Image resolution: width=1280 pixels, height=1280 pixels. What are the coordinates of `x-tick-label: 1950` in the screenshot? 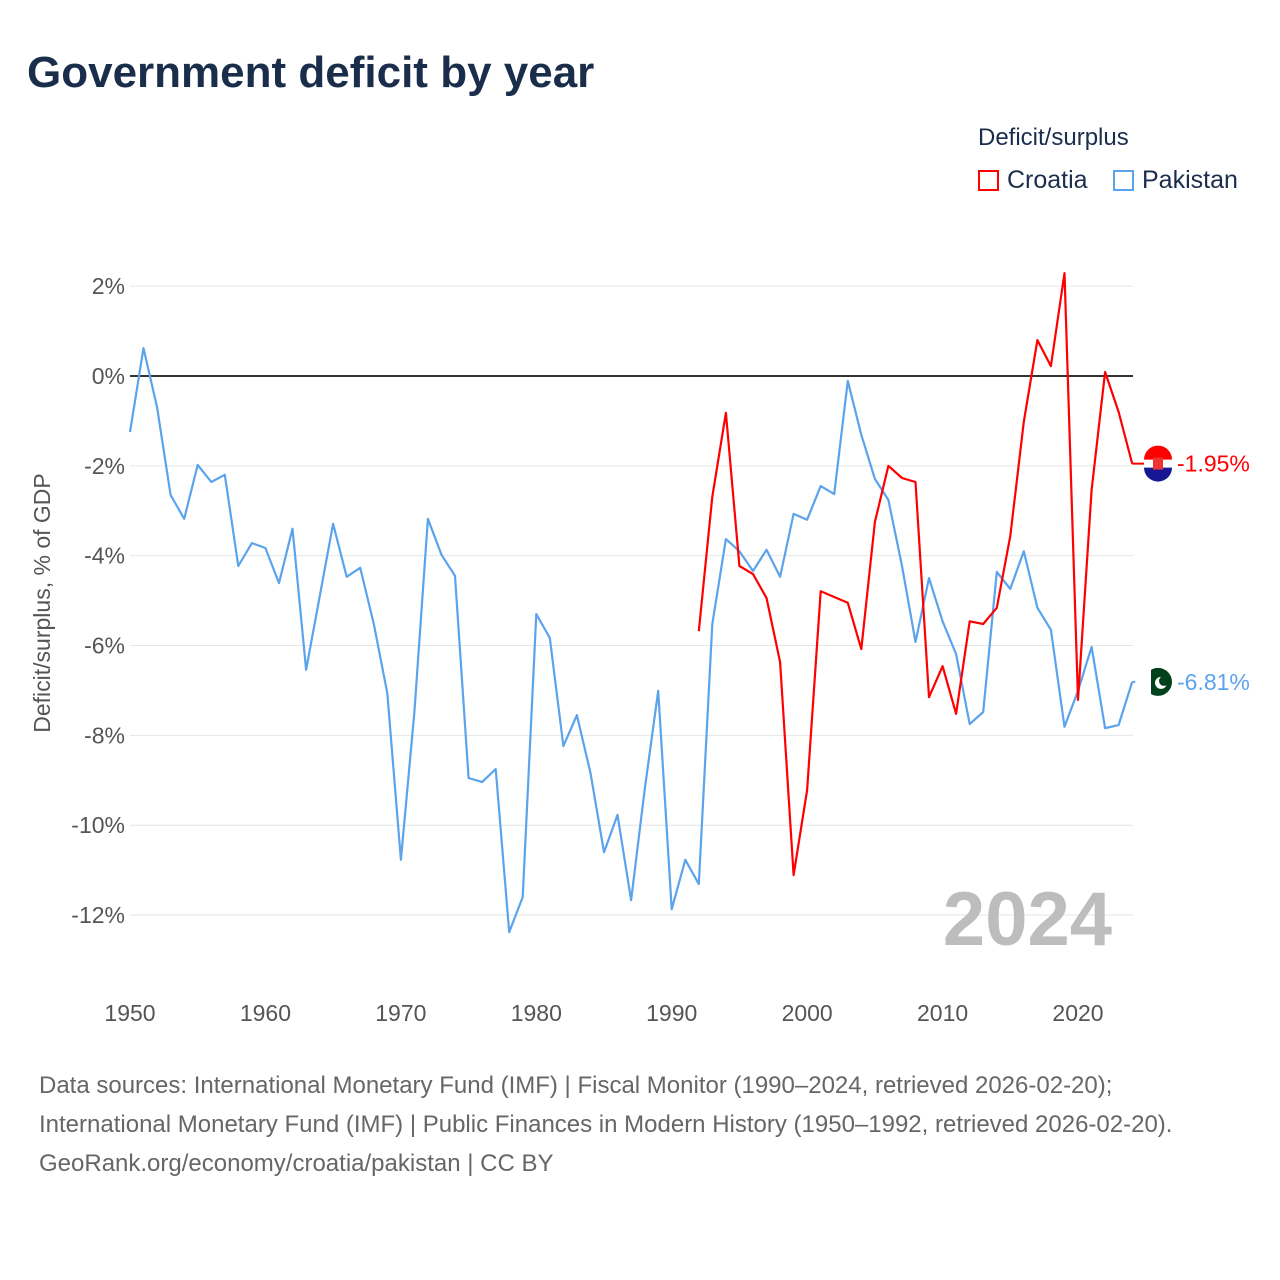 It's located at (129, 1013).